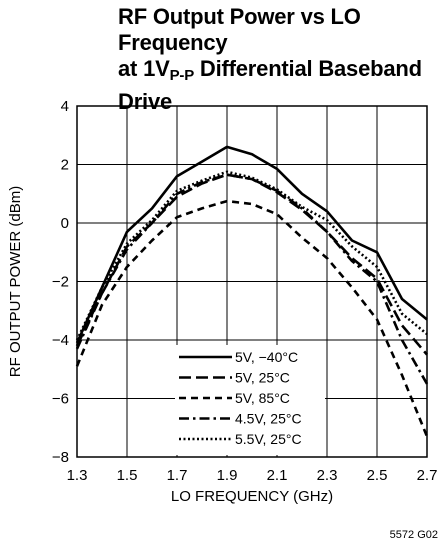  Describe the element at coordinates (239, 29) in the screenshot. I see `chart-title-line1: RF Output Power vs LO Frequency` at that location.